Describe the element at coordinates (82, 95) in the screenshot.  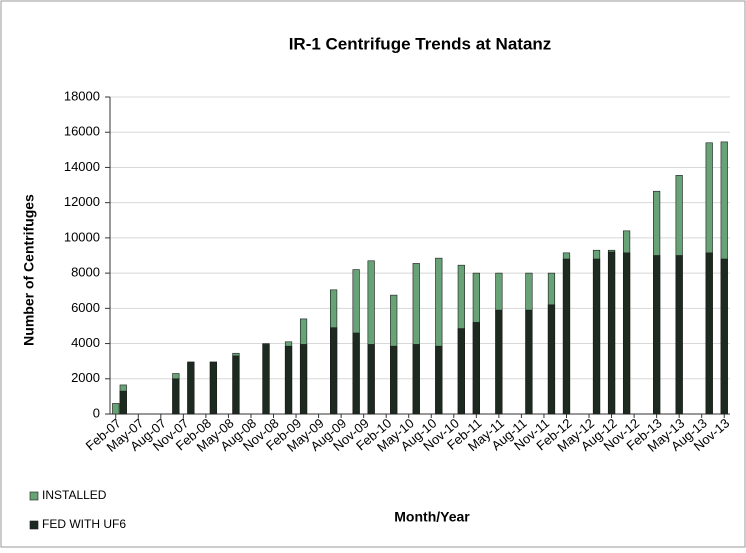
I see `y-tick-label: 18000` at that location.